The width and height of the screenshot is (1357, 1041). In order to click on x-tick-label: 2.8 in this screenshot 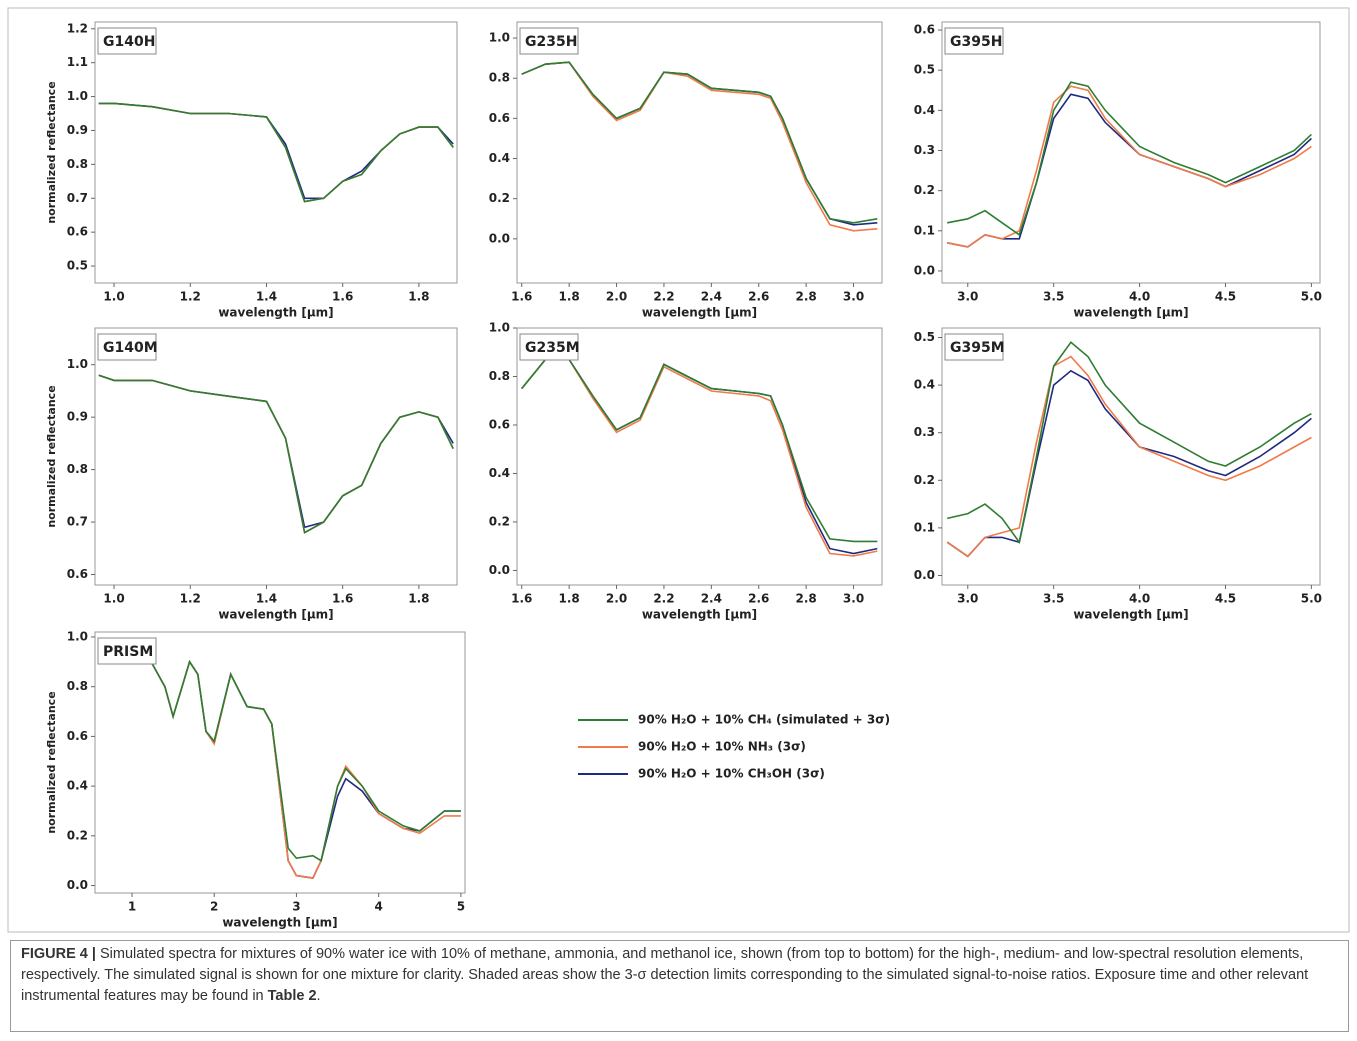, I will do `click(806, 297)`.